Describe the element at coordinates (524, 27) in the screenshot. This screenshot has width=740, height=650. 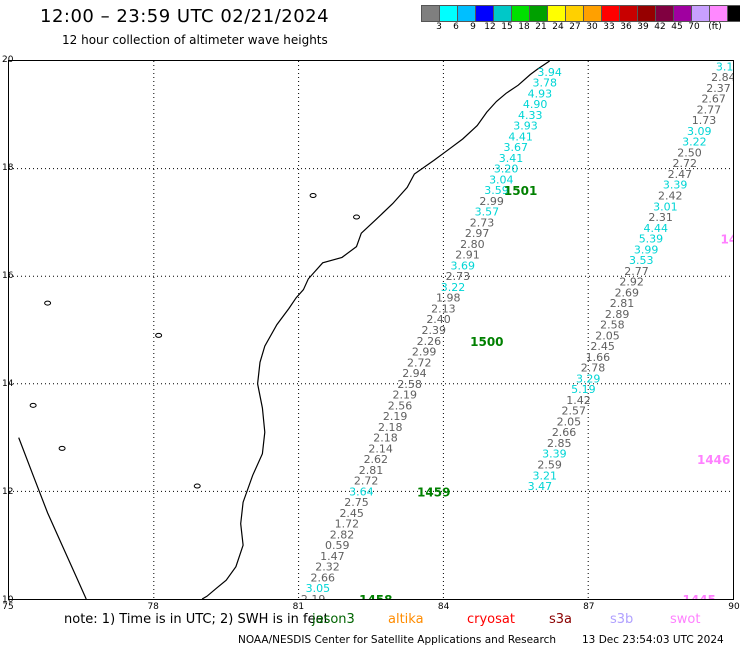
I see `legend-label: 18` at that location.